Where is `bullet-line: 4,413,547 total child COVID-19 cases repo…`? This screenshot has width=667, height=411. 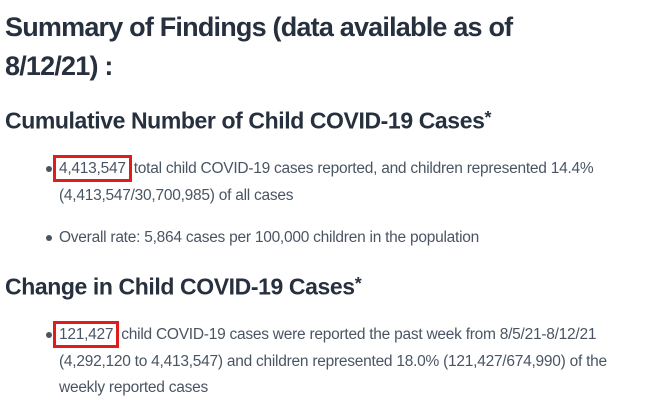
bullet-line: 4,413,547 total child COVID-19 cases repo… is located at coordinates (357, 169).